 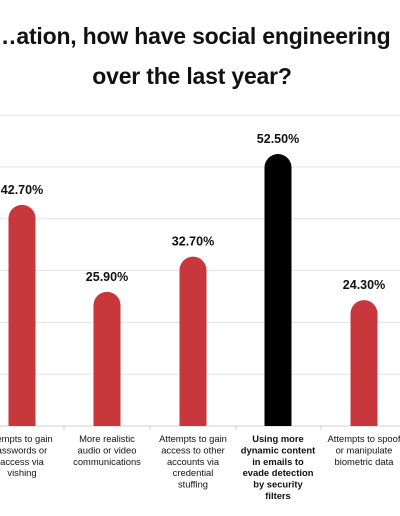 I want to click on data-label: 32.70%, so click(x=193, y=242).